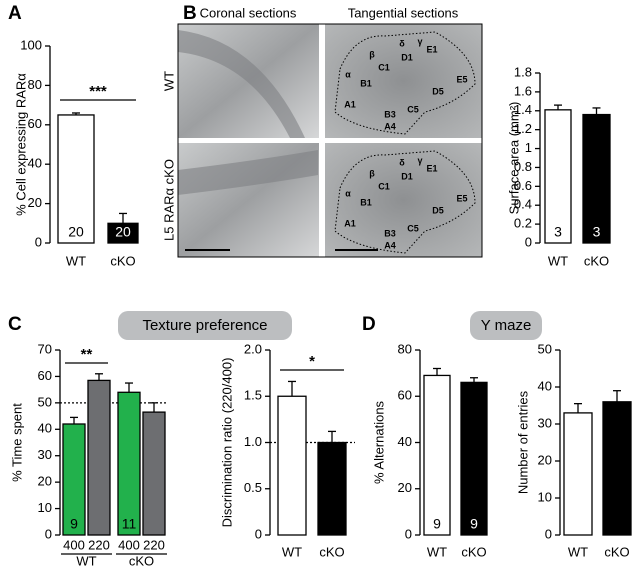  What do you see at coordinates (45, 348) in the screenshot?
I see `y-tick-label: 70` at bounding box center [45, 348].